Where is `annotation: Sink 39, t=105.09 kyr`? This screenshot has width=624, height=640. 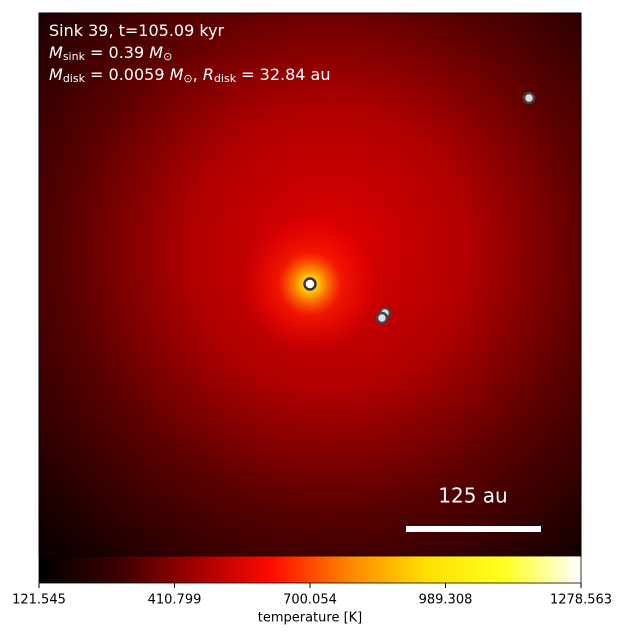
annotation: Sink 39, t=105.09 kyr is located at coordinates (137, 30).